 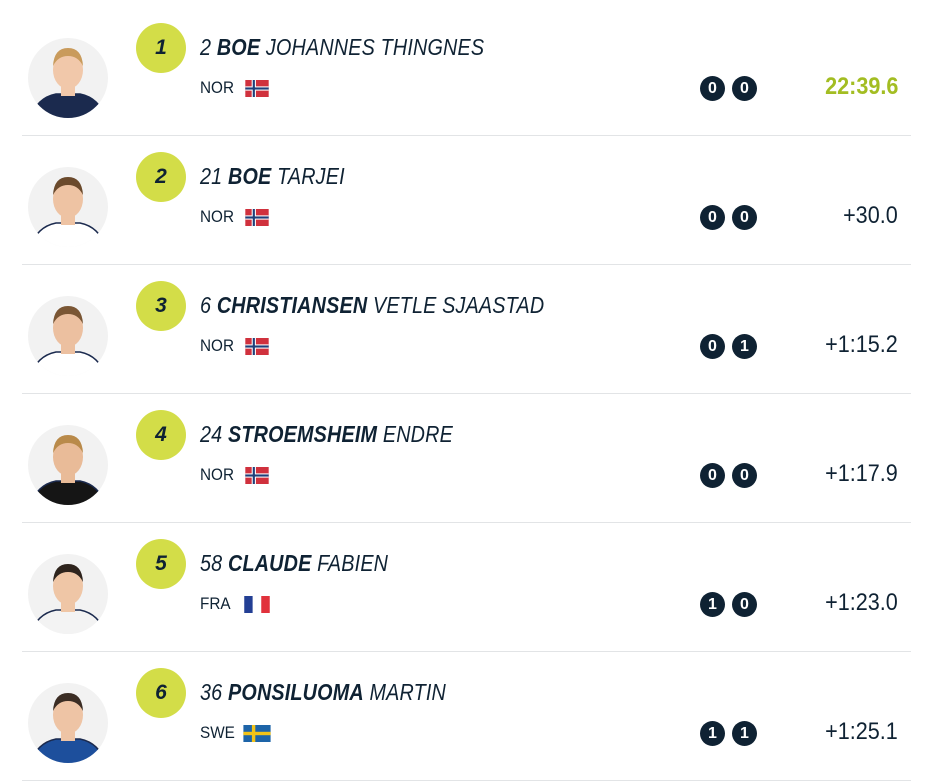 I want to click on surname: CLAUDE, so click(x=270, y=563).